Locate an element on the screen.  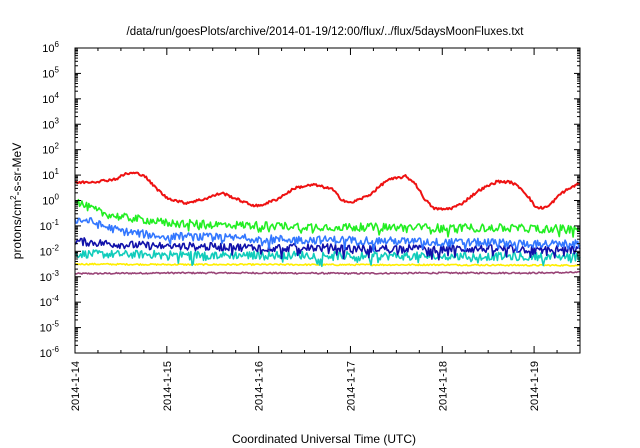
y-tick-label: 10⁻³ is located at coordinates (50, 276).